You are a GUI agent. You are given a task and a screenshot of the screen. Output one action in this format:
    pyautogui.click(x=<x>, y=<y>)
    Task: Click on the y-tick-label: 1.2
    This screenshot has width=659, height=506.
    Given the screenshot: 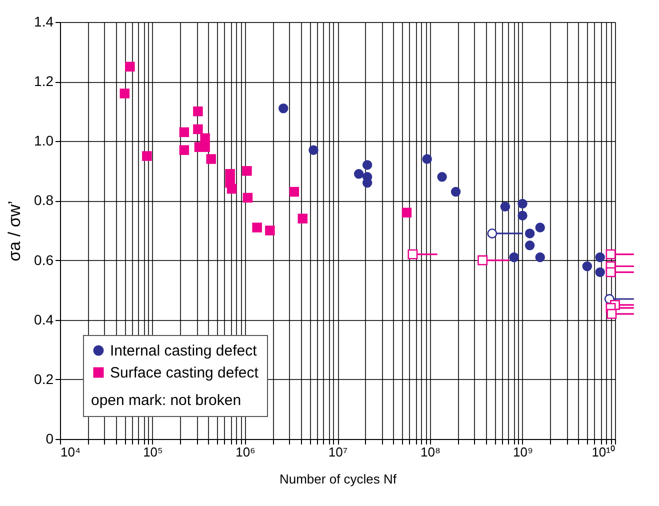 What is the action you would take?
    pyautogui.click(x=44, y=81)
    